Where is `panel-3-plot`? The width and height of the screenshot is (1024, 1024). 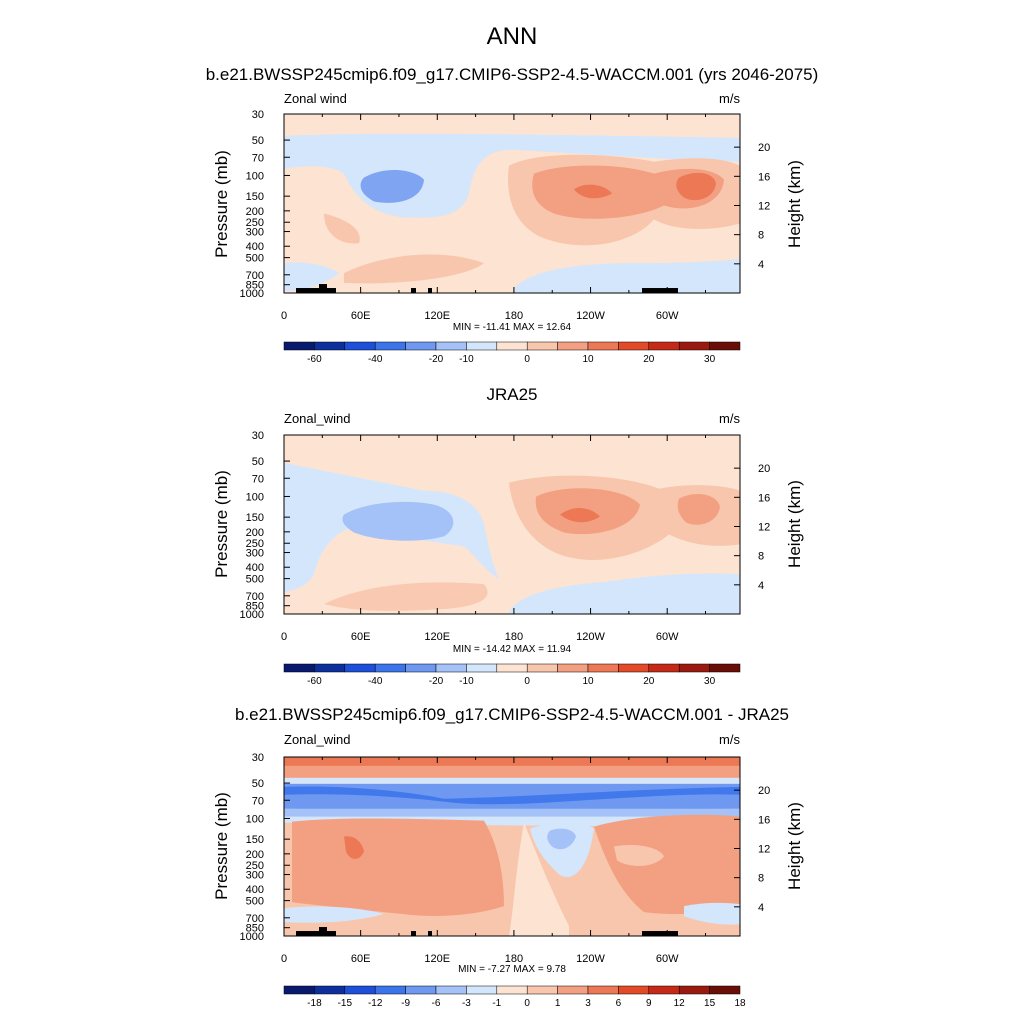 panel-3-plot is located at coordinates (512, 846).